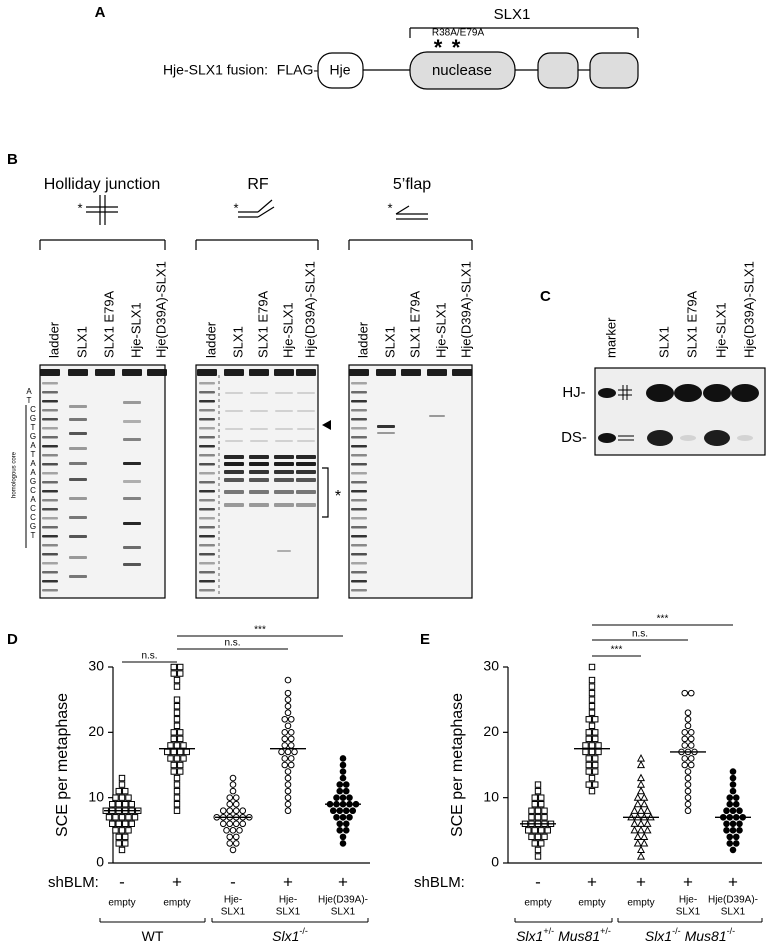 Image resolution: width=768 pixels, height=945 pixels. What do you see at coordinates (102, 184) in the screenshot?
I see `gel-title: Holliday junction` at bounding box center [102, 184].